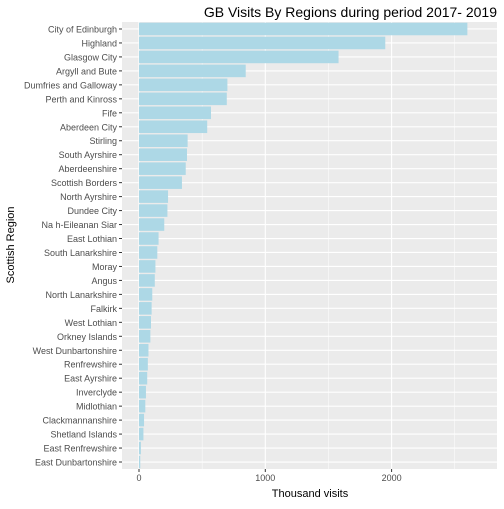 This screenshot has width=504, height=509. Describe the element at coordinates (99, 43) in the screenshot. I see `y-tick-label: Highland` at that location.